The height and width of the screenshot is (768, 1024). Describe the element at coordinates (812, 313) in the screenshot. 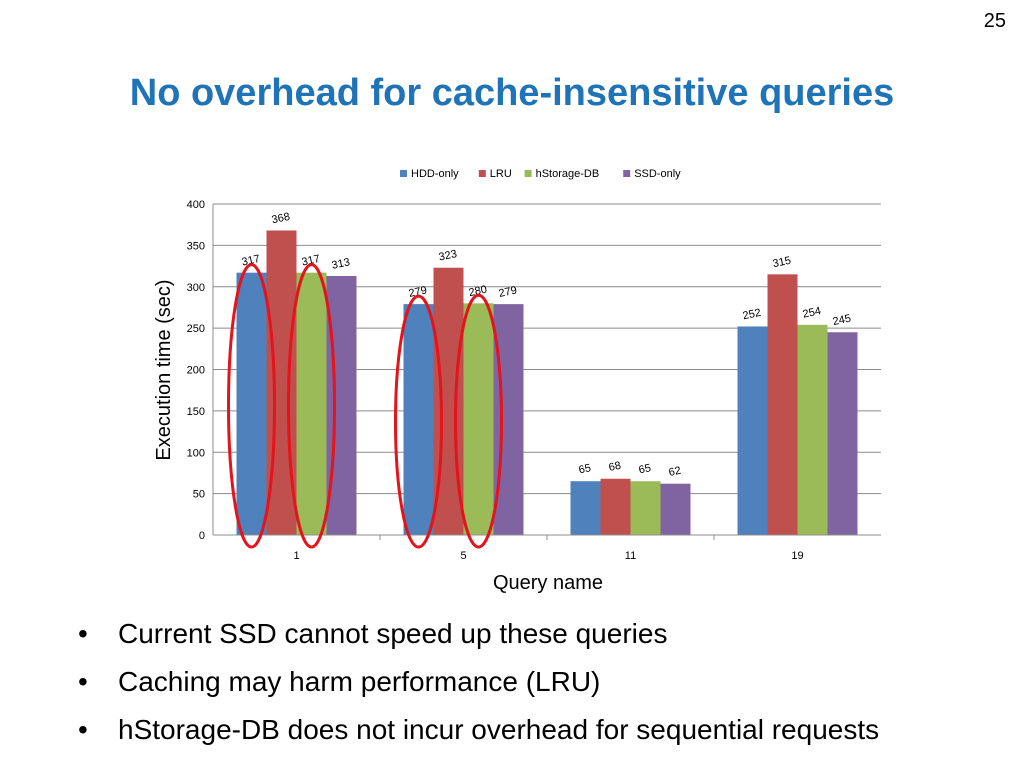

I see `data-label: 254` at that location.